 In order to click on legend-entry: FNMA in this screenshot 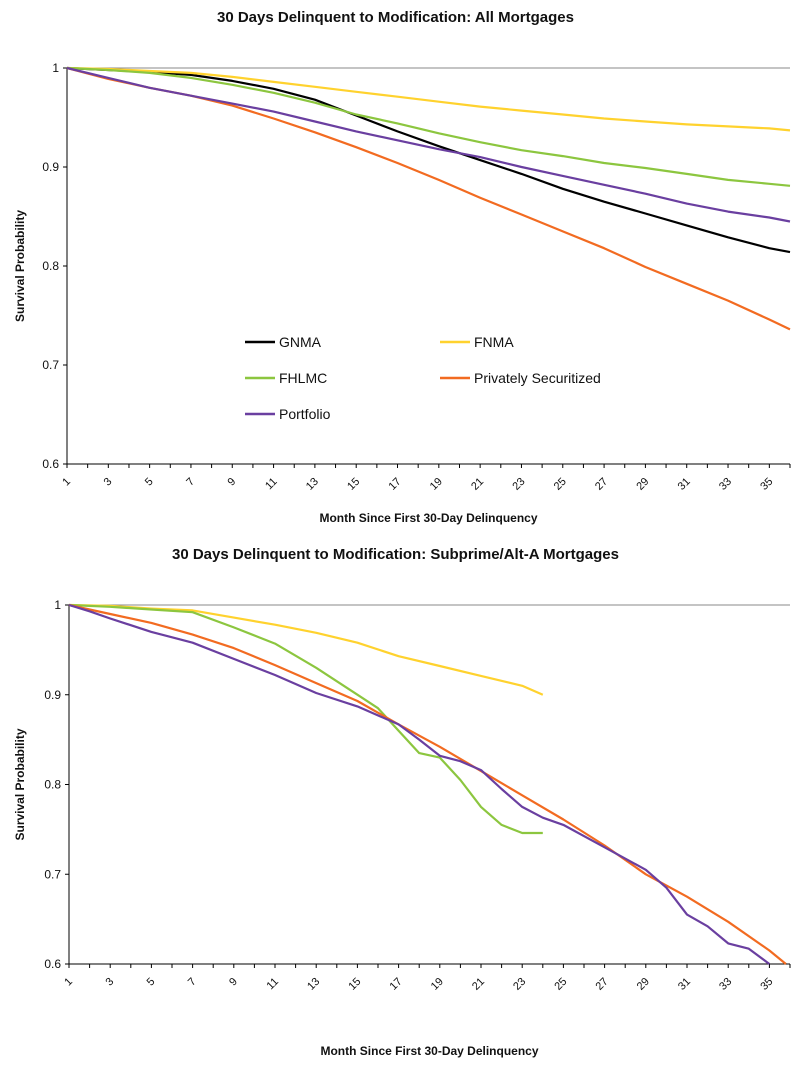, I will do `click(477, 342)`.